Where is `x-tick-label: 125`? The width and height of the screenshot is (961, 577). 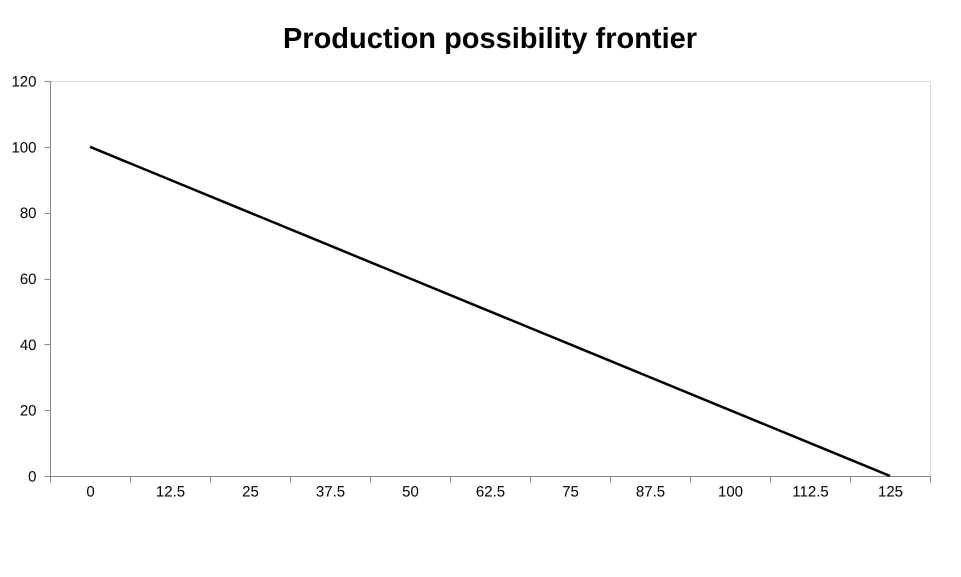
x-tick-label: 125 is located at coordinates (891, 492).